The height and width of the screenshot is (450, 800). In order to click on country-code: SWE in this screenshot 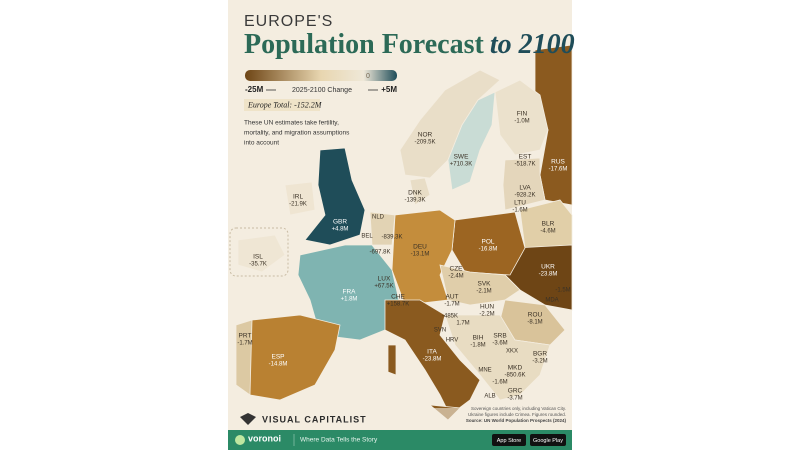, I will do `click(461, 157)`.